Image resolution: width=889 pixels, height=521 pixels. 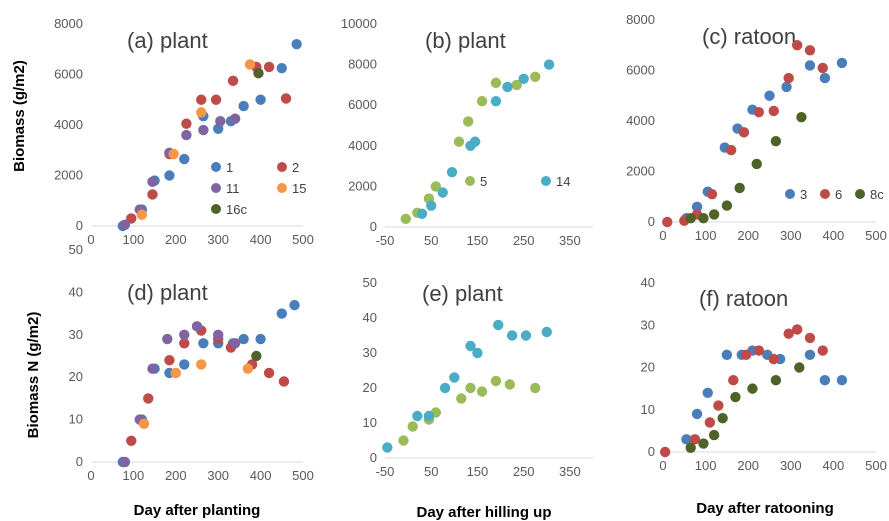 What do you see at coordinates (834, 194) in the screenshot?
I see `legend: 3 6 8c` at bounding box center [834, 194].